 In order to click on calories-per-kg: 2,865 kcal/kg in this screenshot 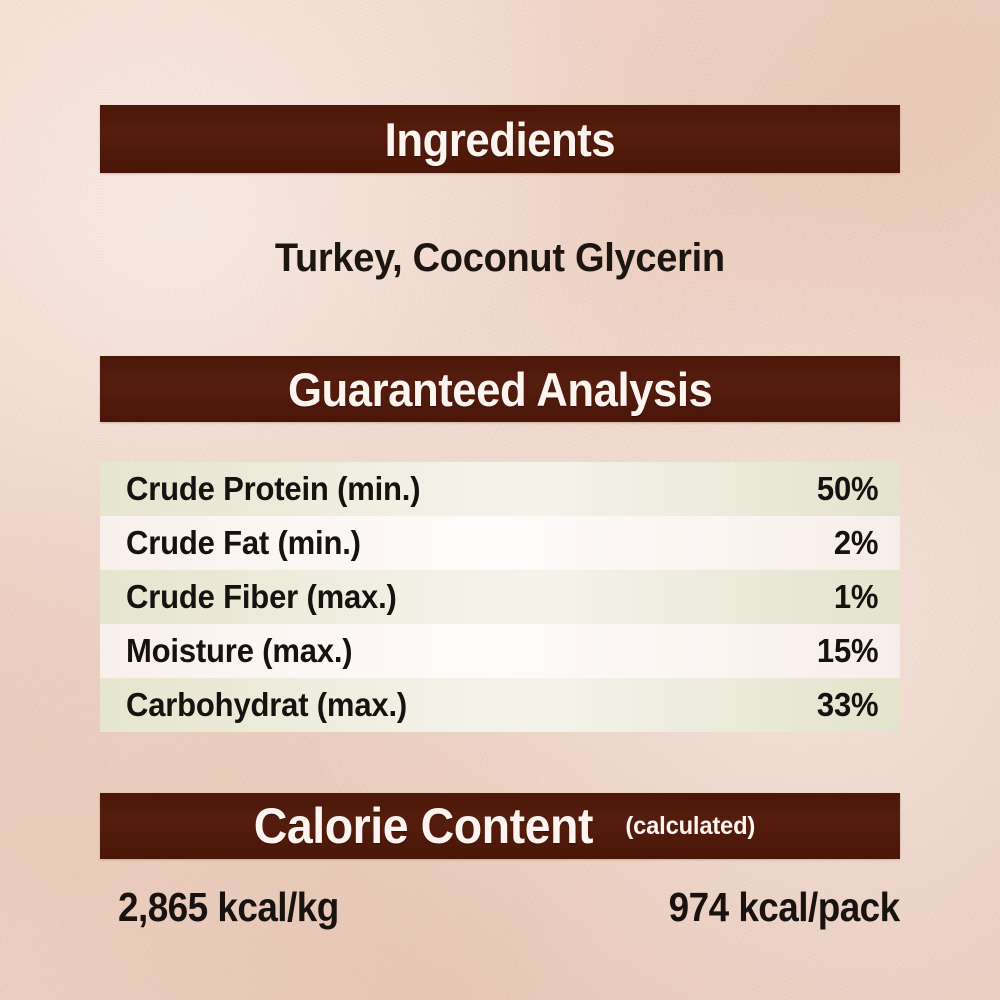, I will do `click(228, 907)`.